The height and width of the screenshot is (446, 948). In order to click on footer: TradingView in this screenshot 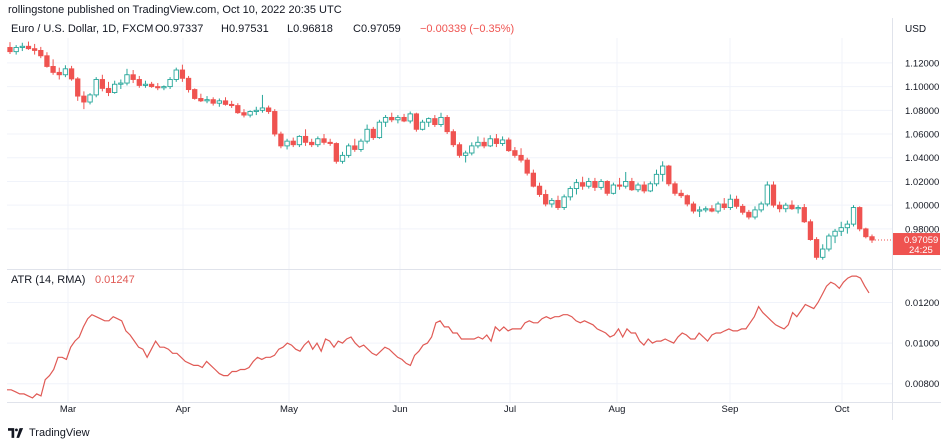, I will do `click(49, 433)`.